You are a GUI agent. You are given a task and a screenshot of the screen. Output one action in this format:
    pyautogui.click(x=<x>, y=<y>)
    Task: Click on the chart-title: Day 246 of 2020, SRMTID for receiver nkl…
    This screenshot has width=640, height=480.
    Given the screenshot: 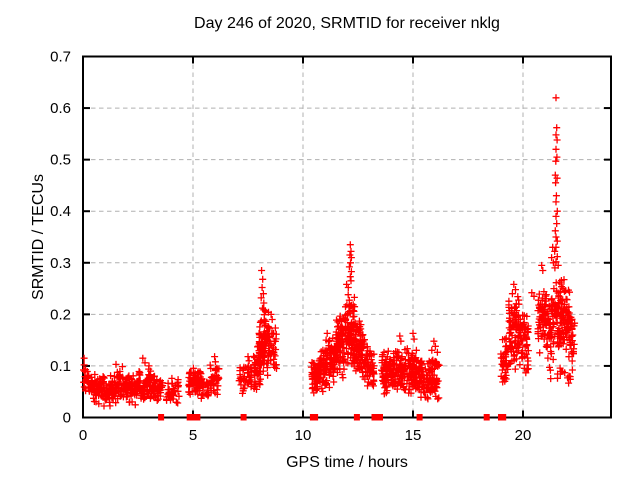 What is the action you would take?
    pyautogui.click(x=347, y=23)
    